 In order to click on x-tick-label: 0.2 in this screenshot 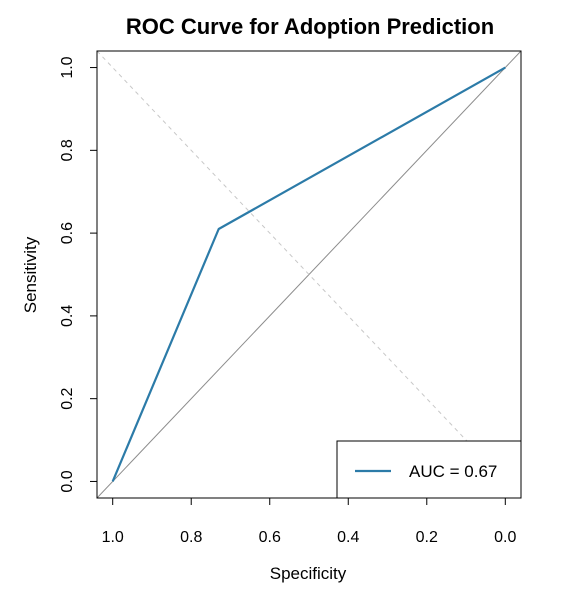, I will do `click(427, 537)`.